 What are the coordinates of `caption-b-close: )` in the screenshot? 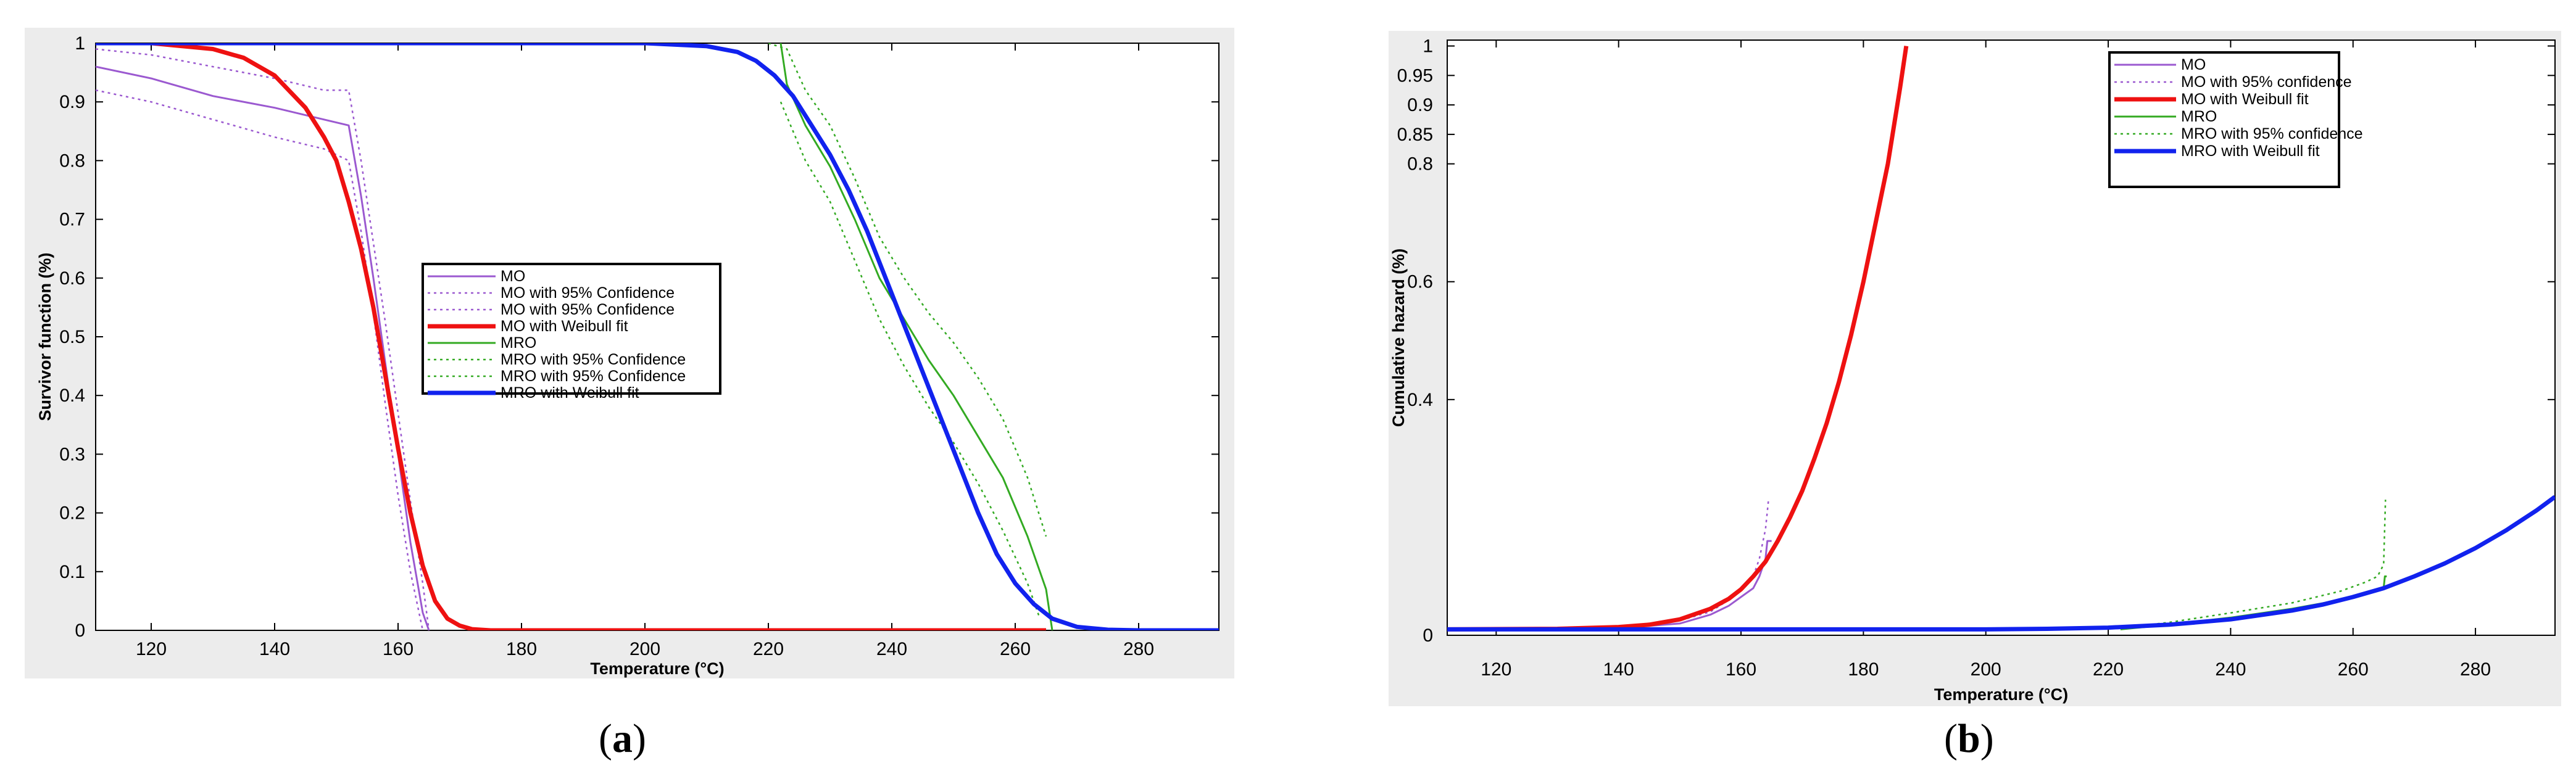 It's located at (1987, 739).